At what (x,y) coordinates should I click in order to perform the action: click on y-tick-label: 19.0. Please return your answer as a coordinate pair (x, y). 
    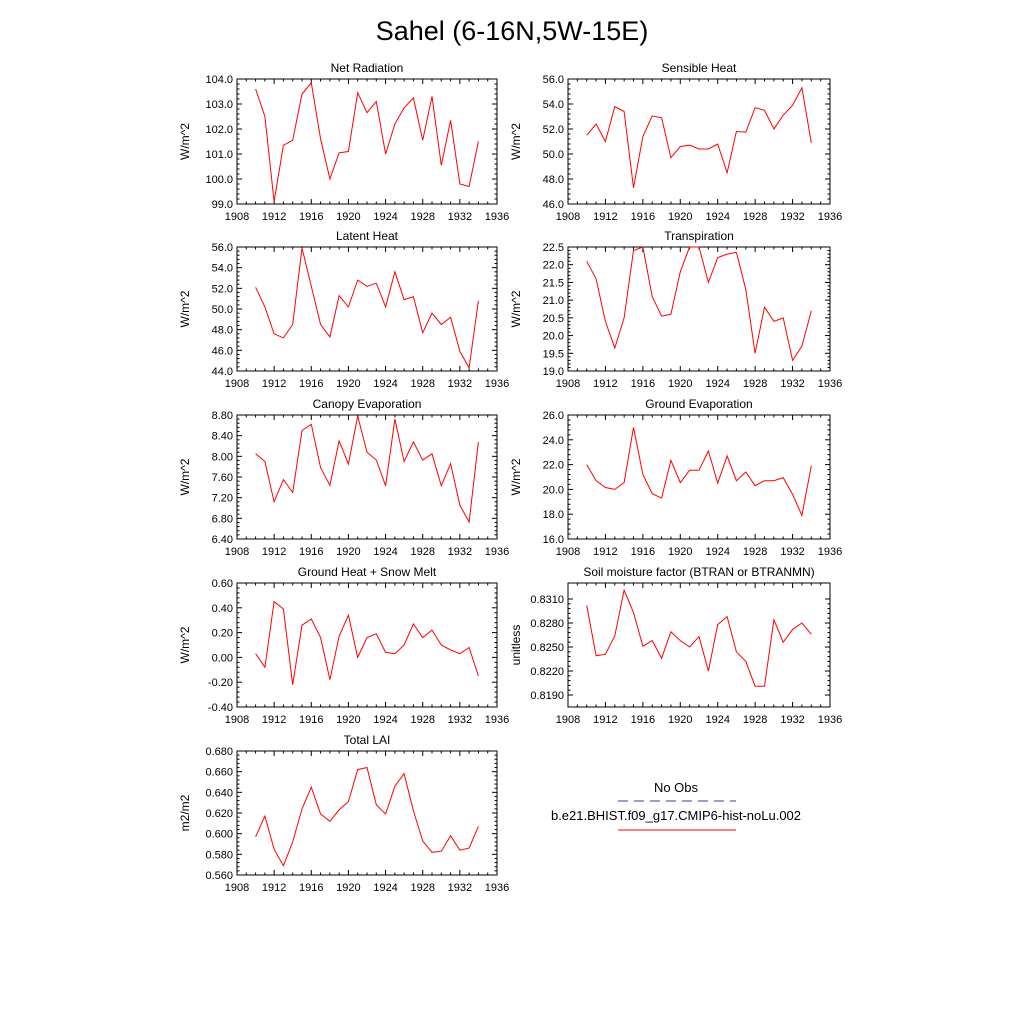
    Looking at the image, I should click on (553, 372).